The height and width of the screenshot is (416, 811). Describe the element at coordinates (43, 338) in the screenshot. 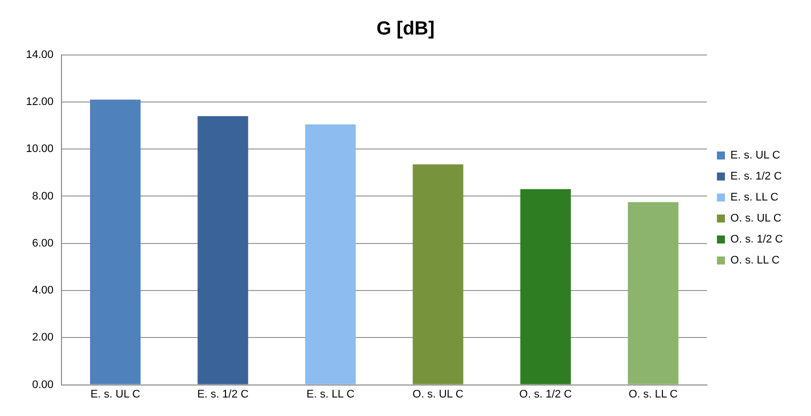

I see `y-tick-label: 2.00` at that location.